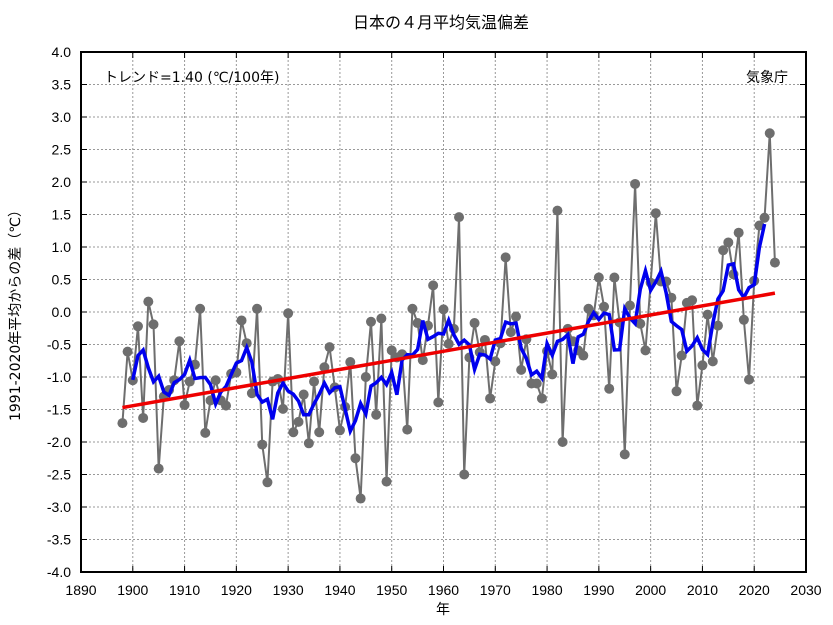  What do you see at coordinates (62, 85) in the screenshot?
I see `y-tick-label: 3.5` at bounding box center [62, 85].